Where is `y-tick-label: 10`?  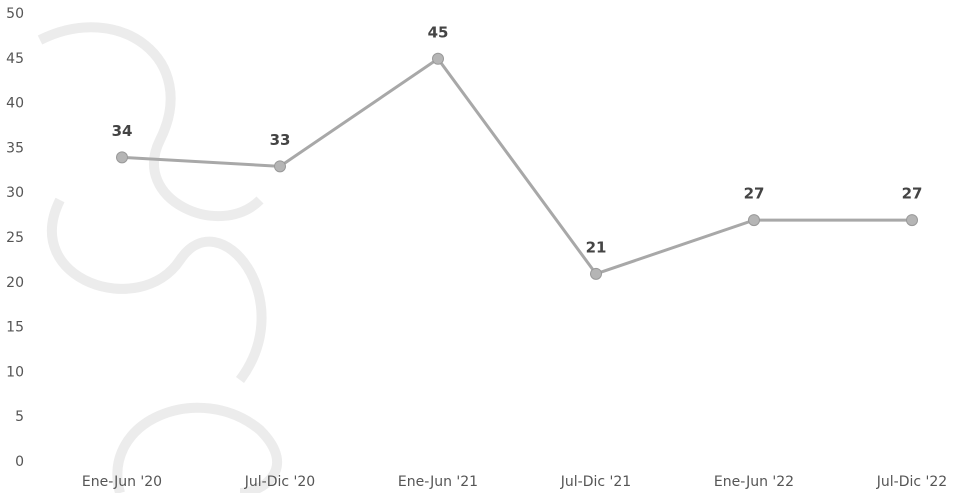 y-tick-label: 10 is located at coordinates (15, 372).